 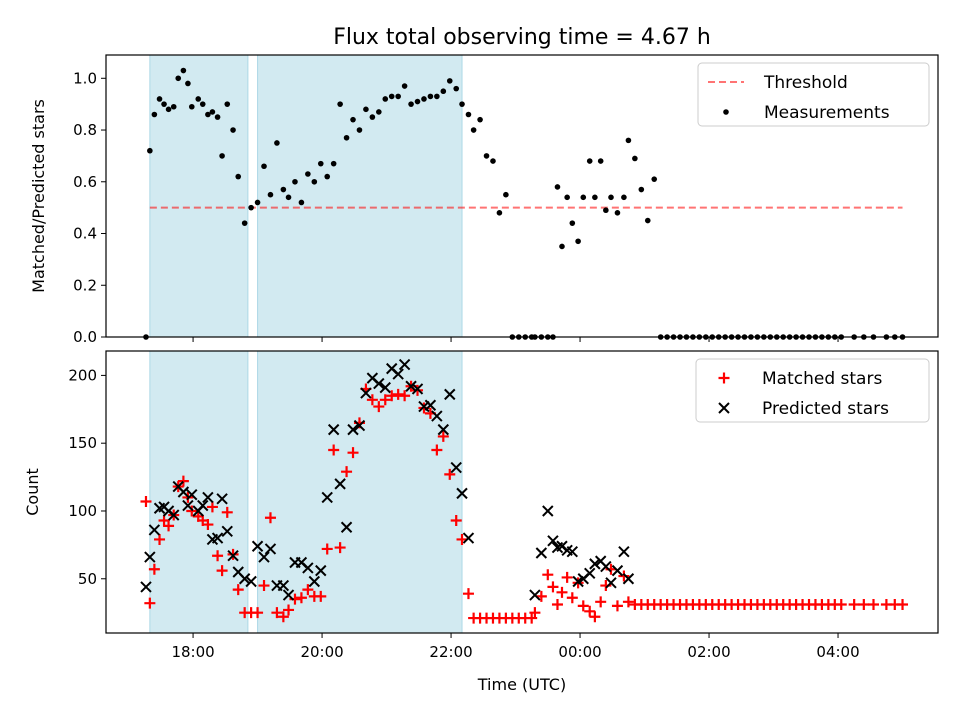 I want to click on x-tick-label: 20:00, so click(x=321, y=652).